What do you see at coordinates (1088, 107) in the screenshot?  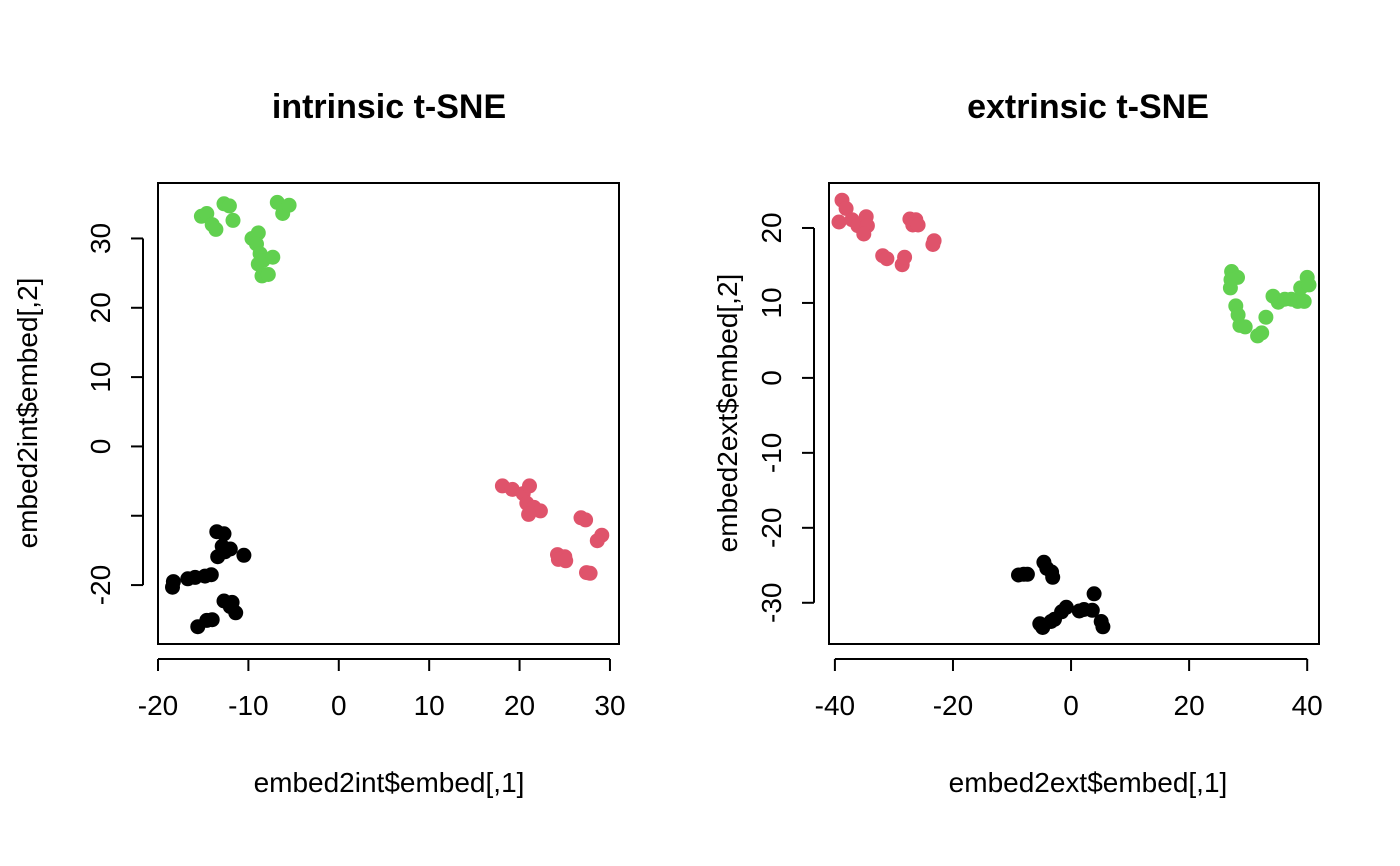 I see `chart-title: extrinsic t-SNE` at bounding box center [1088, 107].